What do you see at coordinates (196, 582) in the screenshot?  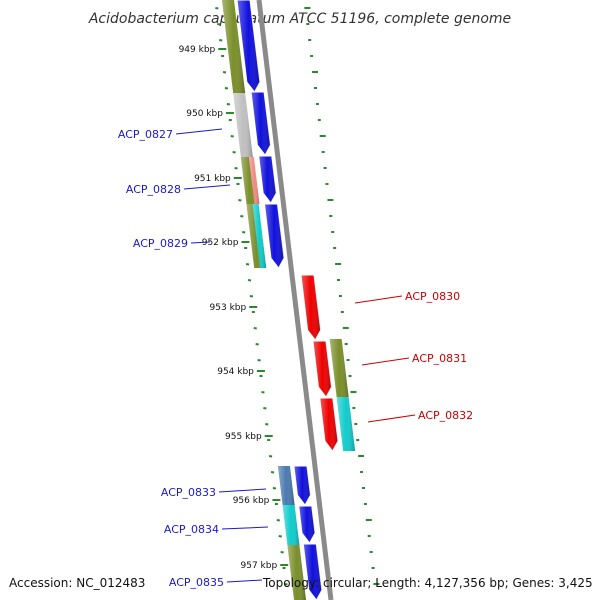 I see `gene-label-ACP_0835: ACP_0835` at bounding box center [196, 582].